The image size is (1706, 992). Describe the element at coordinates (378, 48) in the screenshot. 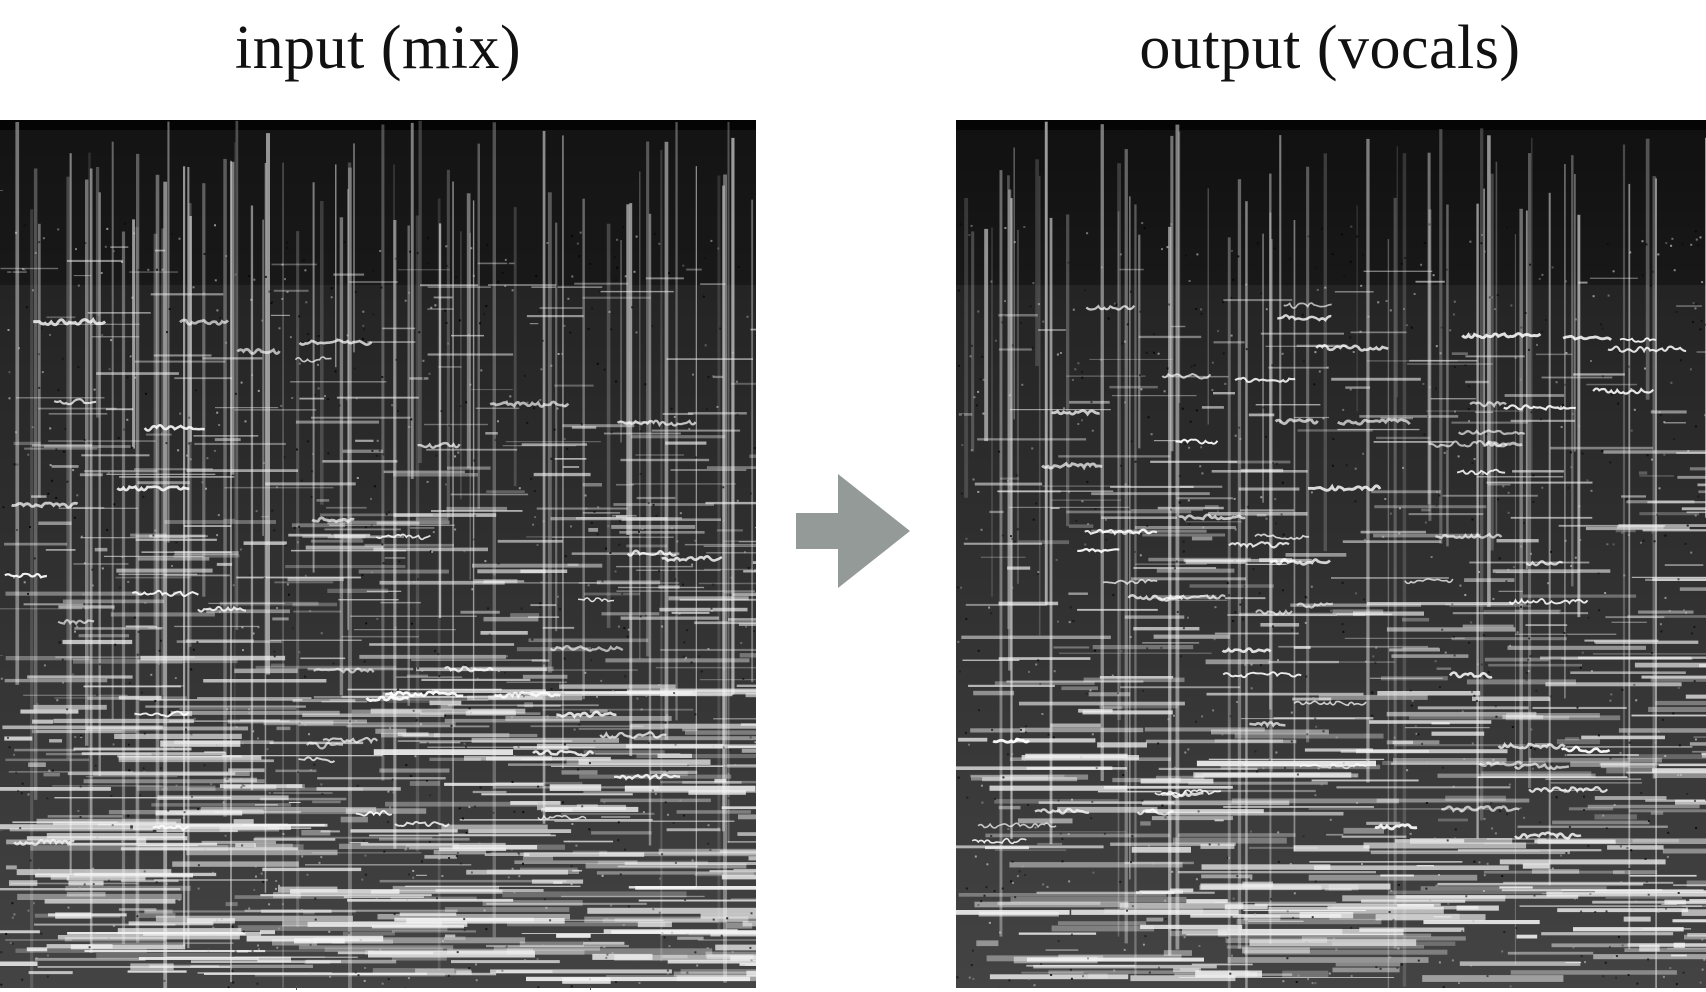

I see `input-panel-title: input (mix)` at that location.